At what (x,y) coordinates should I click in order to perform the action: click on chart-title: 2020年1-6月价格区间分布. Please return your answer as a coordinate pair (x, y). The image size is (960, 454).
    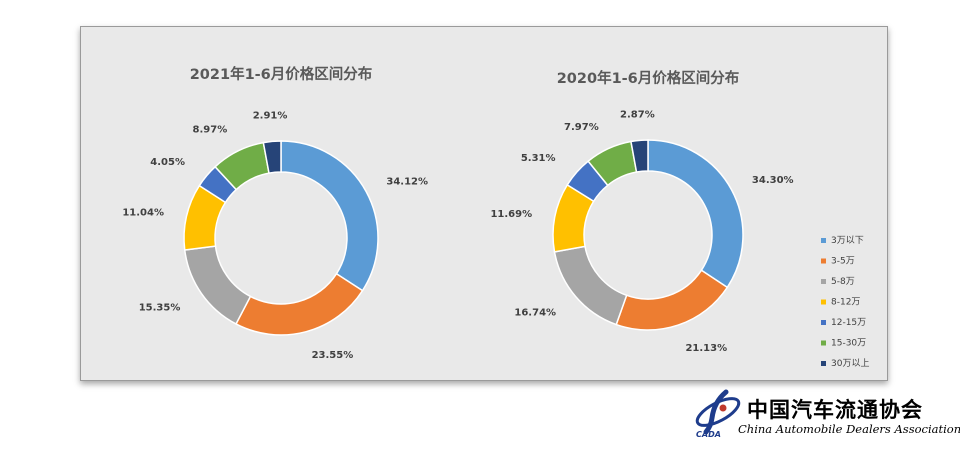
    Looking at the image, I should click on (648, 78).